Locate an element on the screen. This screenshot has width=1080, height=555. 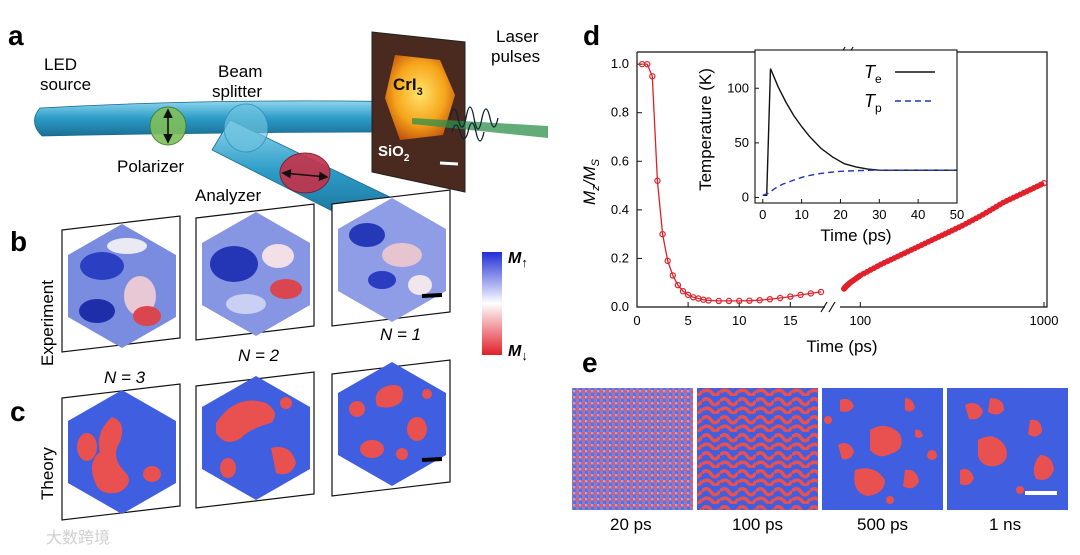
main-y-tick-label: 0.0 is located at coordinates (620, 306).